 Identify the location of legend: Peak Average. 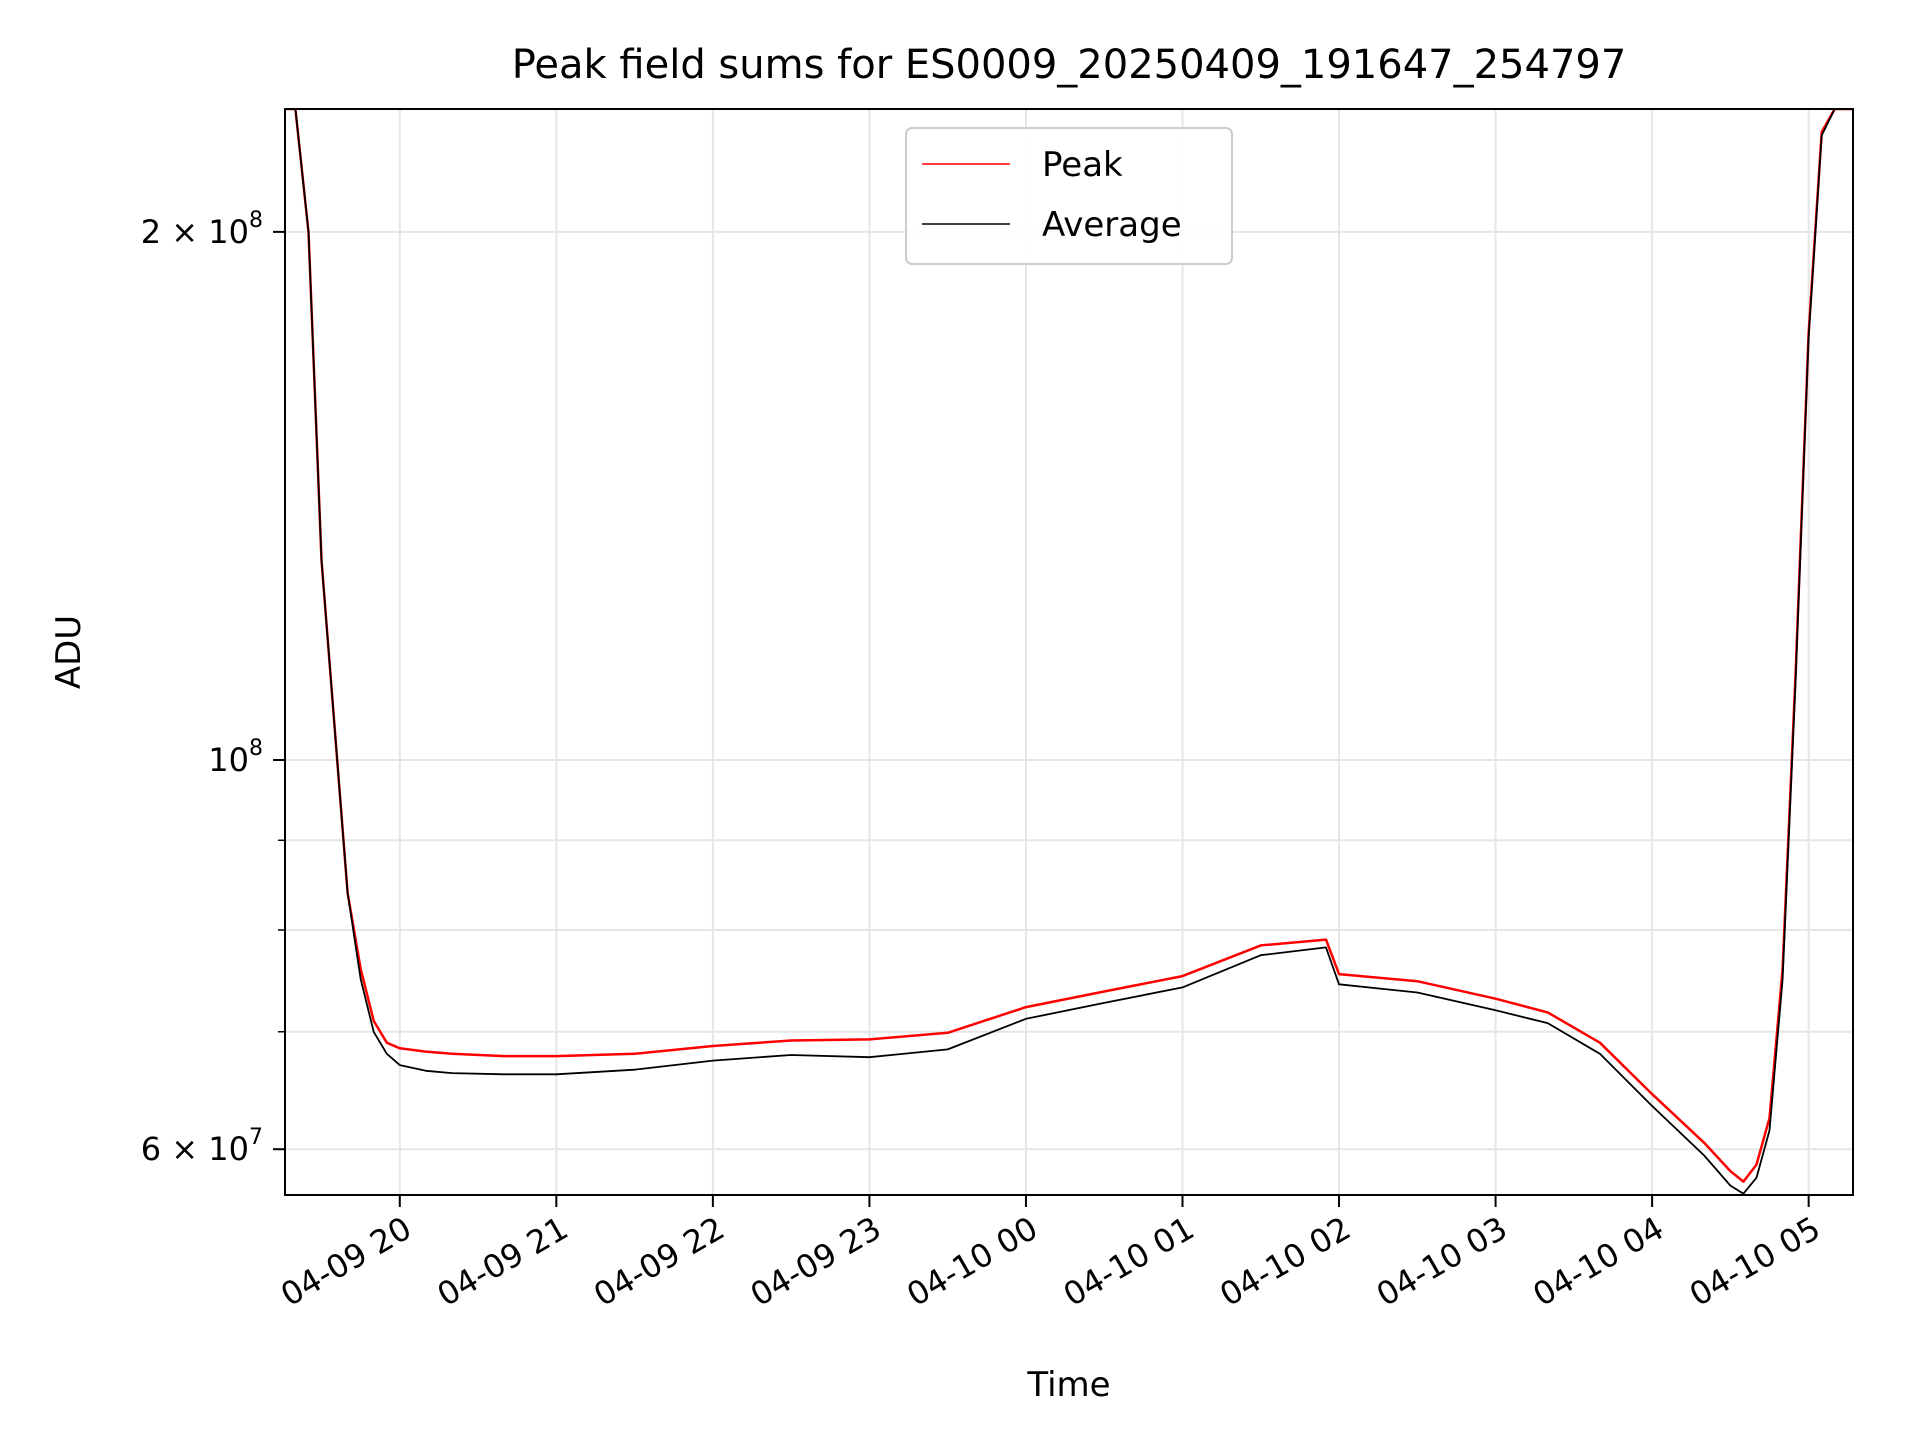
(1069, 196).